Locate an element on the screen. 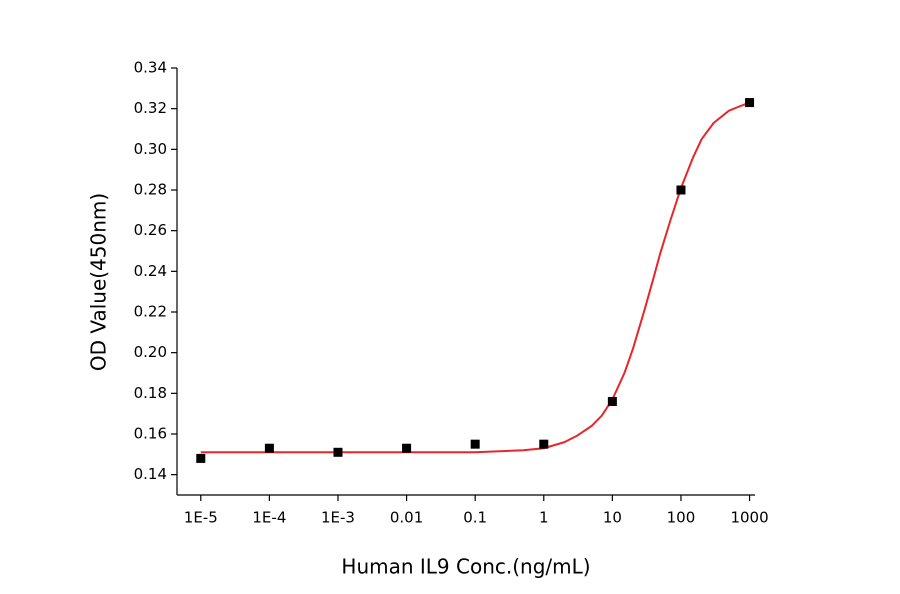 The width and height of the screenshot is (900, 594). y-tick-label: 0.16 is located at coordinates (150, 434).